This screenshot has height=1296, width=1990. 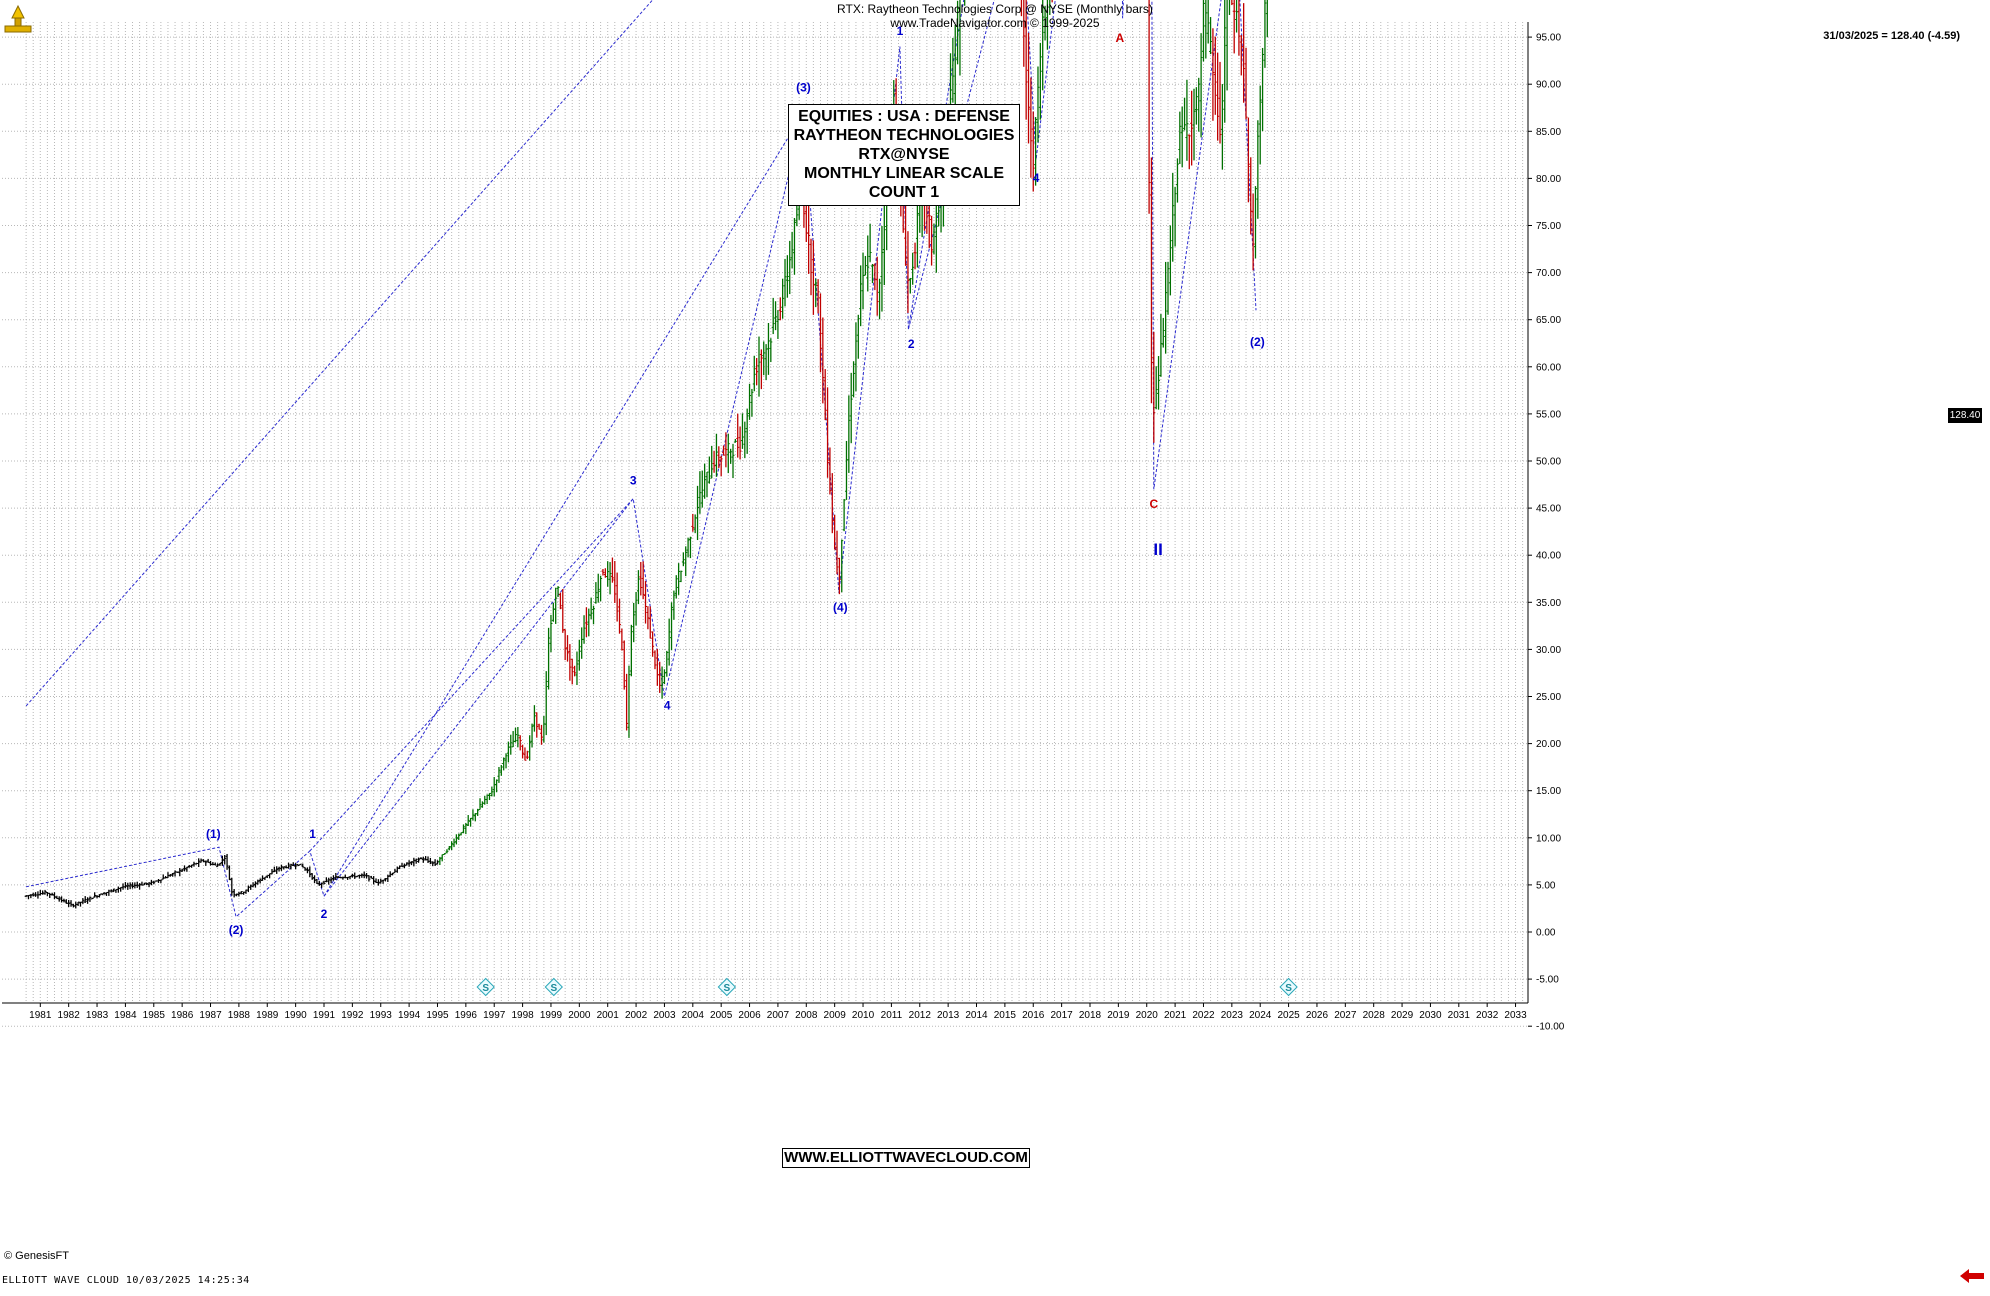 What do you see at coordinates (466, 1015) in the screenshot?
I see `x-tick-label: 1996` at bounding box center [466, 1015].